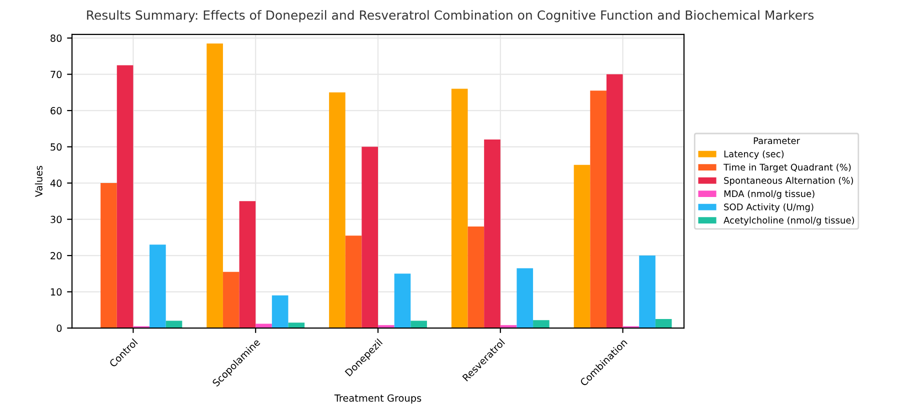 The height and width of the screenshot is (405, 900). What do you see at coordinates (769, 207) in the screenshot?
I see `legend-label: SOD Activity (U/mg)` at bounding box center [769, 207].